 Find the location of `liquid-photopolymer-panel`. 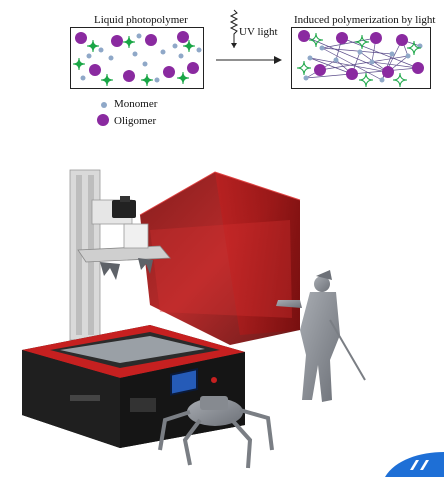

liquid-photopolymer-panel is located at coordinates (137, 58).